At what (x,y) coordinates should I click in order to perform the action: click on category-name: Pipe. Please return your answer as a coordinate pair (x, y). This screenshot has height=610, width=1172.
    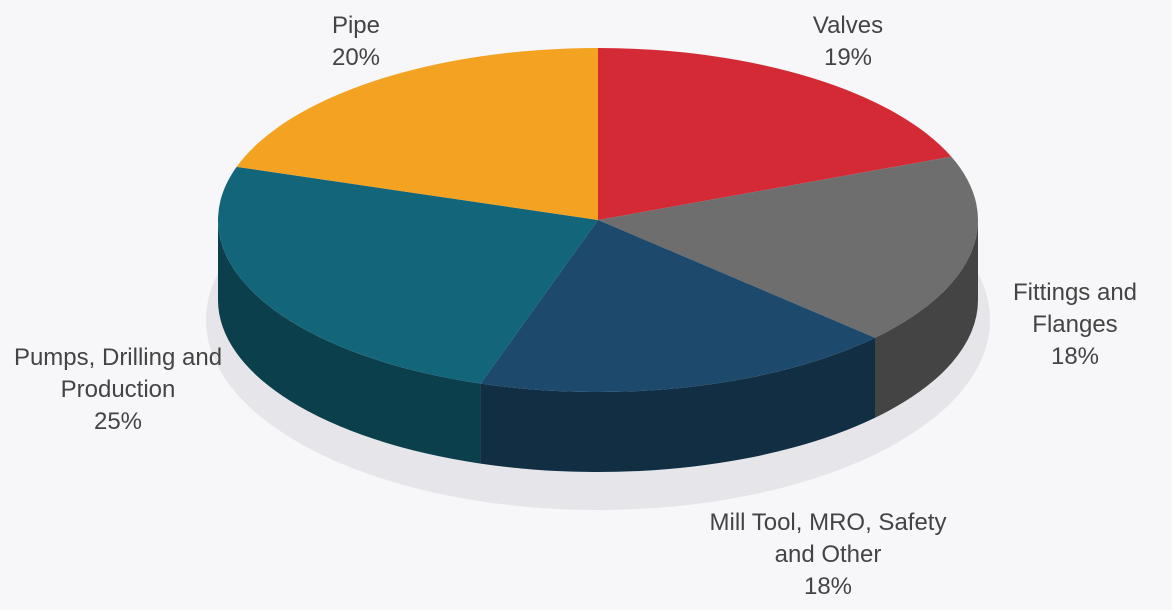
    Looking at the image, I should click on (356, 25).